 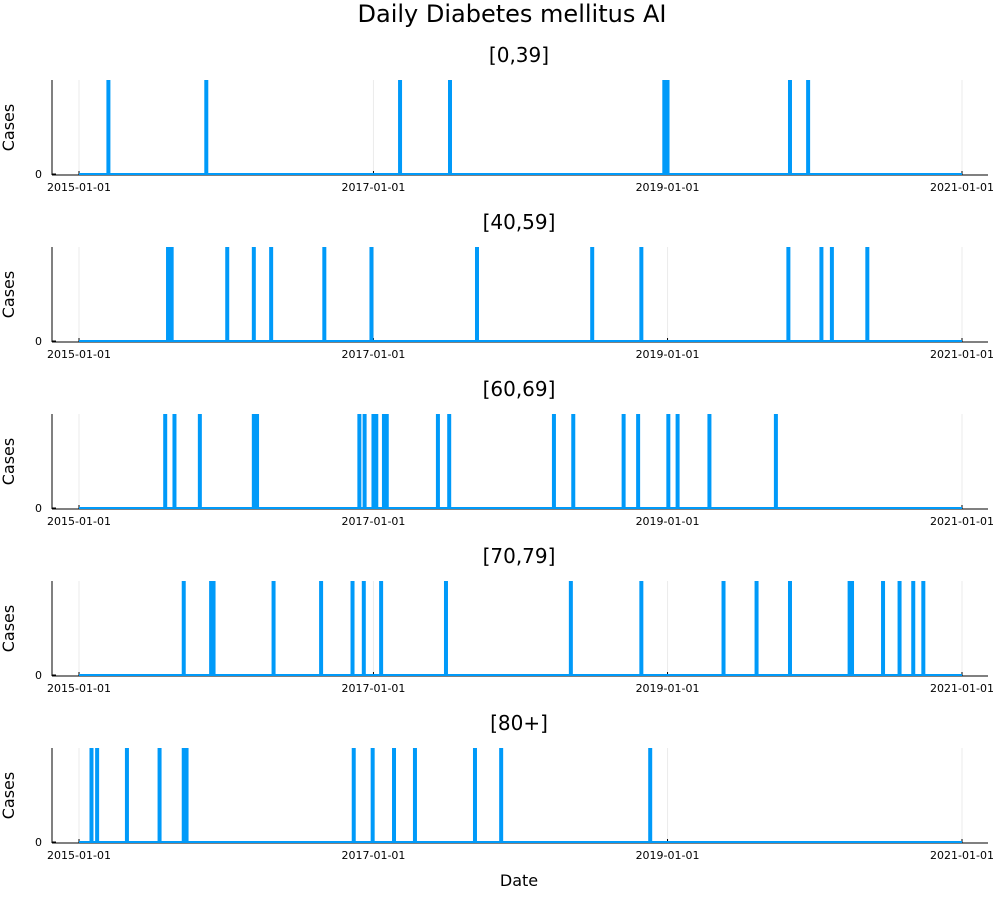 I want to click on subplot-title: [40,59], so click(x=519, y=222).